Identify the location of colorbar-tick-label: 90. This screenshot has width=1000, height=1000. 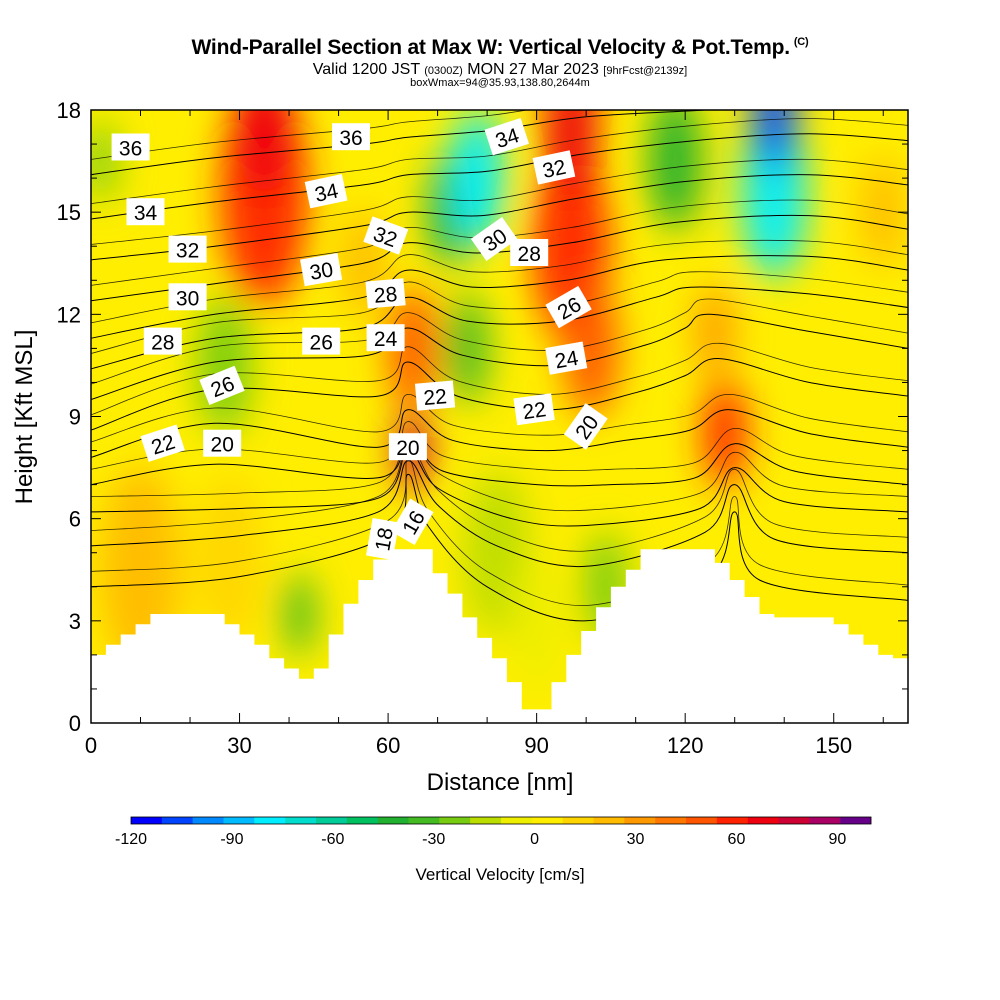
(837, 839).